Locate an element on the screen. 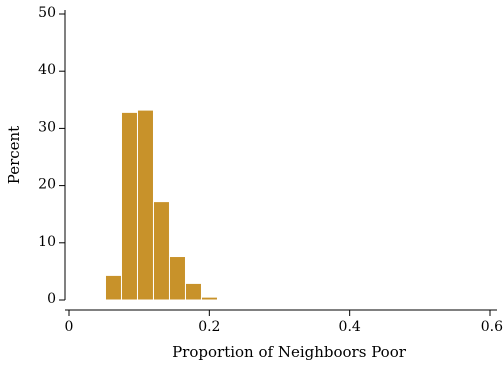  y-tick-label-40: 40 is located at coordinates (47, 70).